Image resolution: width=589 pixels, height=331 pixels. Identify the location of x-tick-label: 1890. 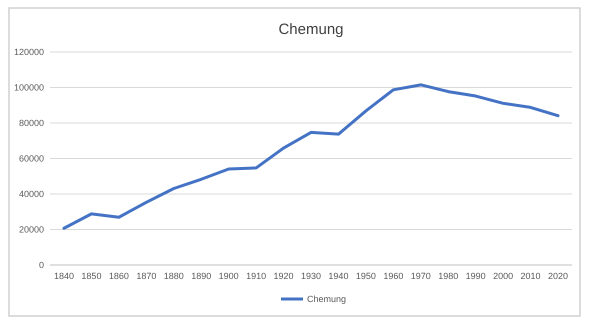
(201, 276).